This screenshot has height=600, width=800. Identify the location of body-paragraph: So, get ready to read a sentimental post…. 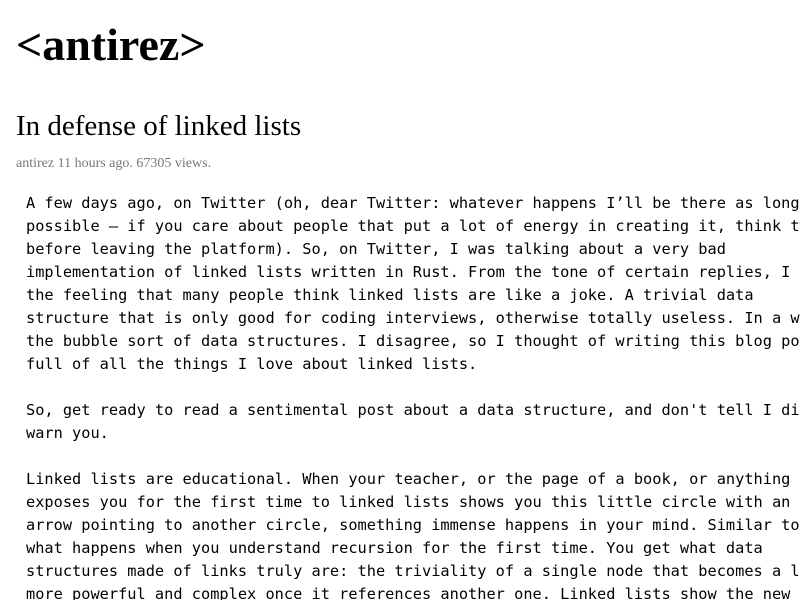
(413, 422).